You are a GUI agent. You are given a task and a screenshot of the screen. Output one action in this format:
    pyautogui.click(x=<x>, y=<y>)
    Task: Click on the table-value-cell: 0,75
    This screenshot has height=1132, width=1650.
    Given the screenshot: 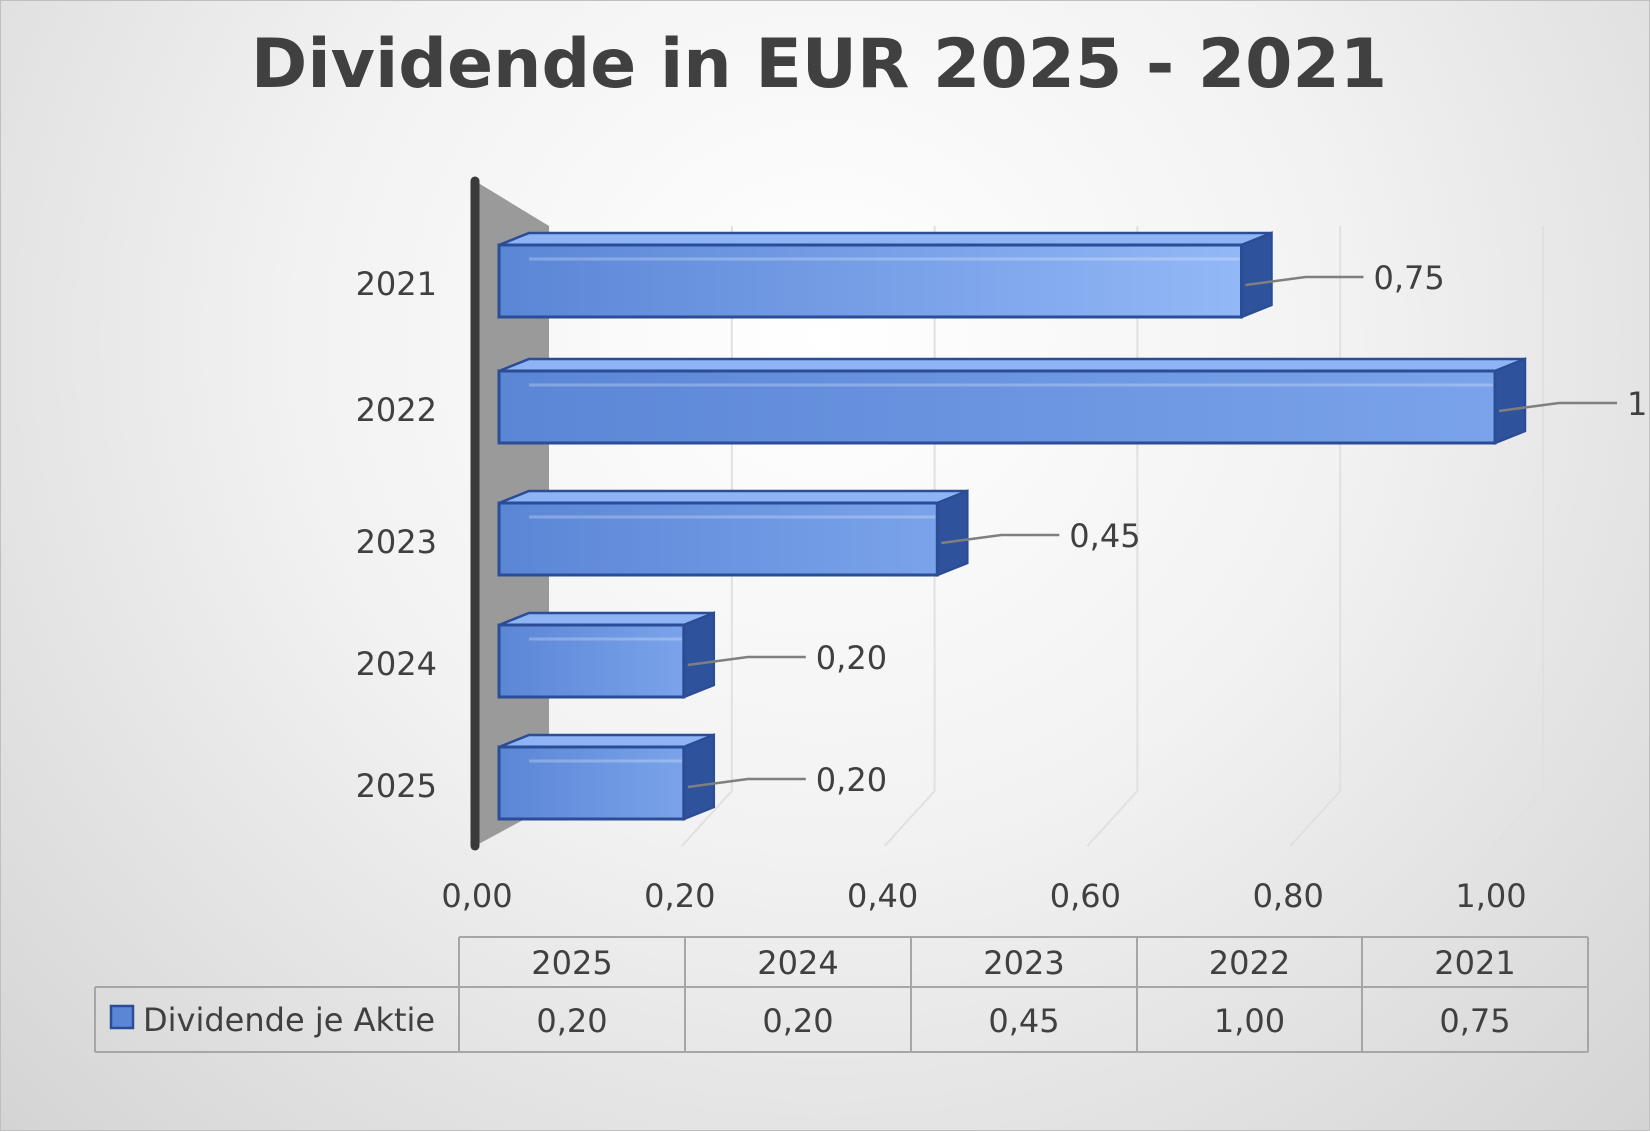 What is the action you would take?
    pyautogui.click(x=1474, y=1021)
    